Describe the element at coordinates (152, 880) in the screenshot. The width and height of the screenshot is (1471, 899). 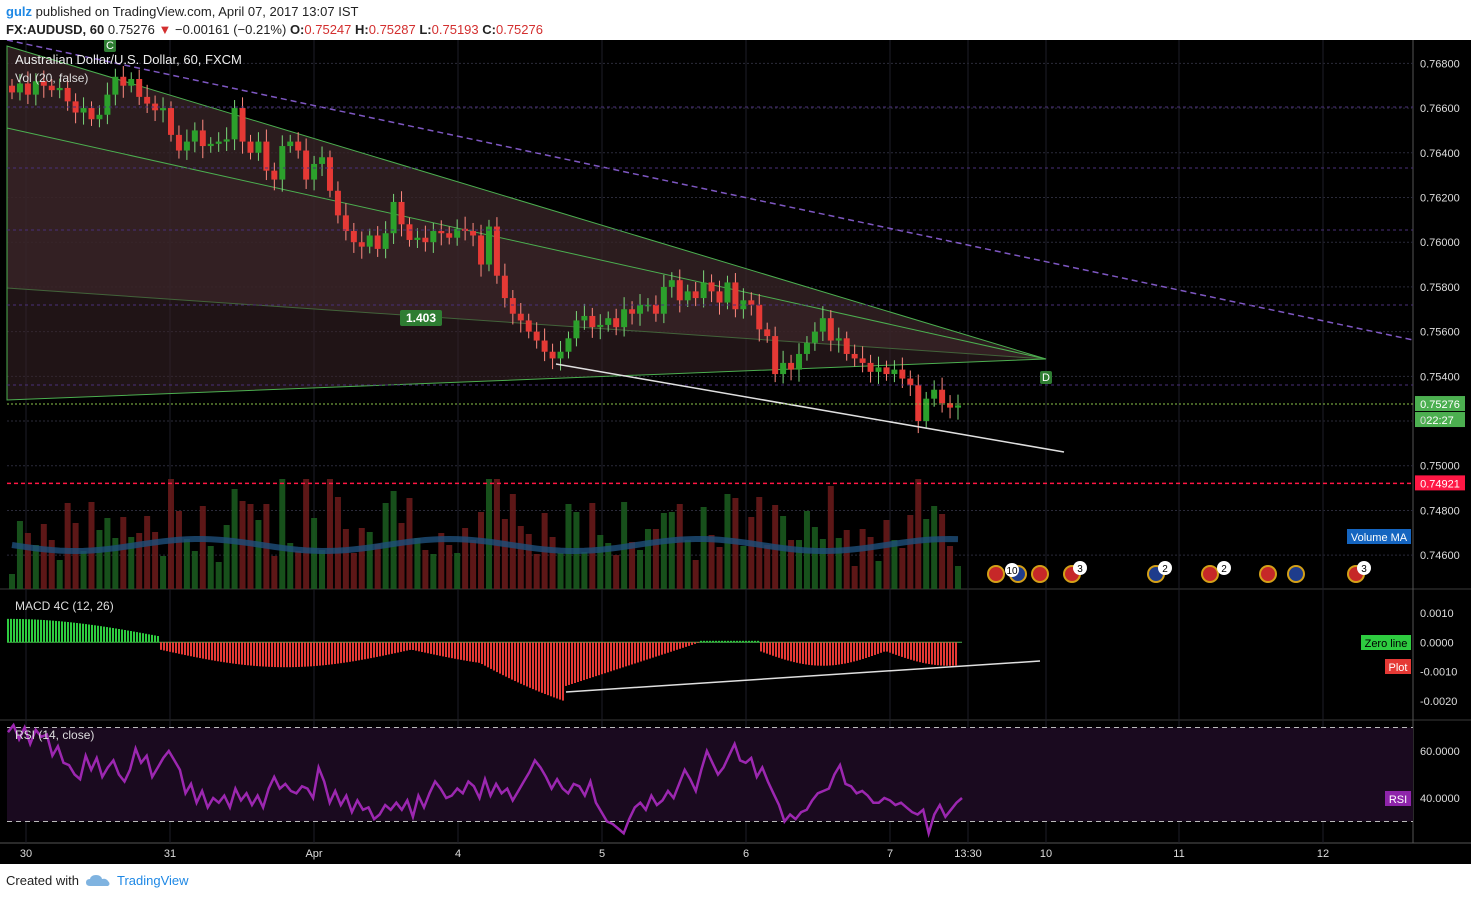
I see `tradingview-link: TradingView` at that location.